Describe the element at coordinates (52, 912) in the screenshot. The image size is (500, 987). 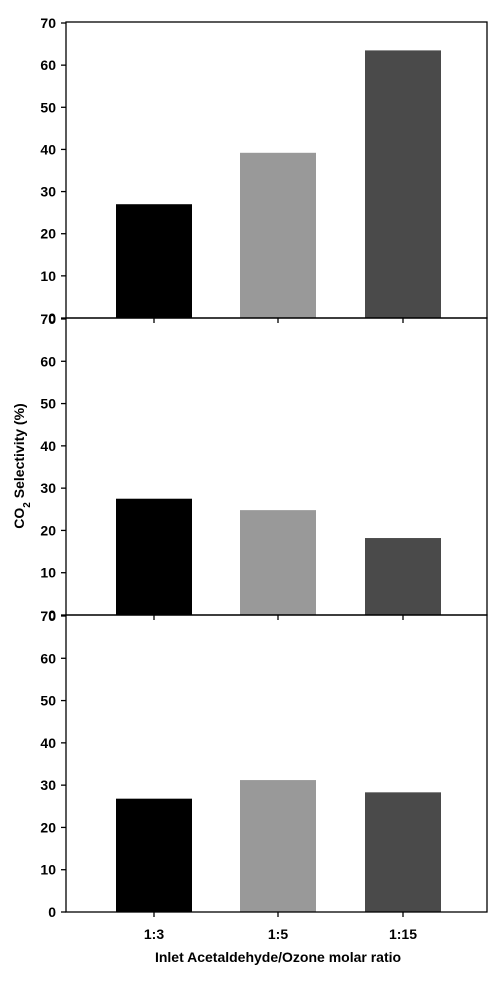
I see `y-tick-label-bottom-0: 0` at that location.